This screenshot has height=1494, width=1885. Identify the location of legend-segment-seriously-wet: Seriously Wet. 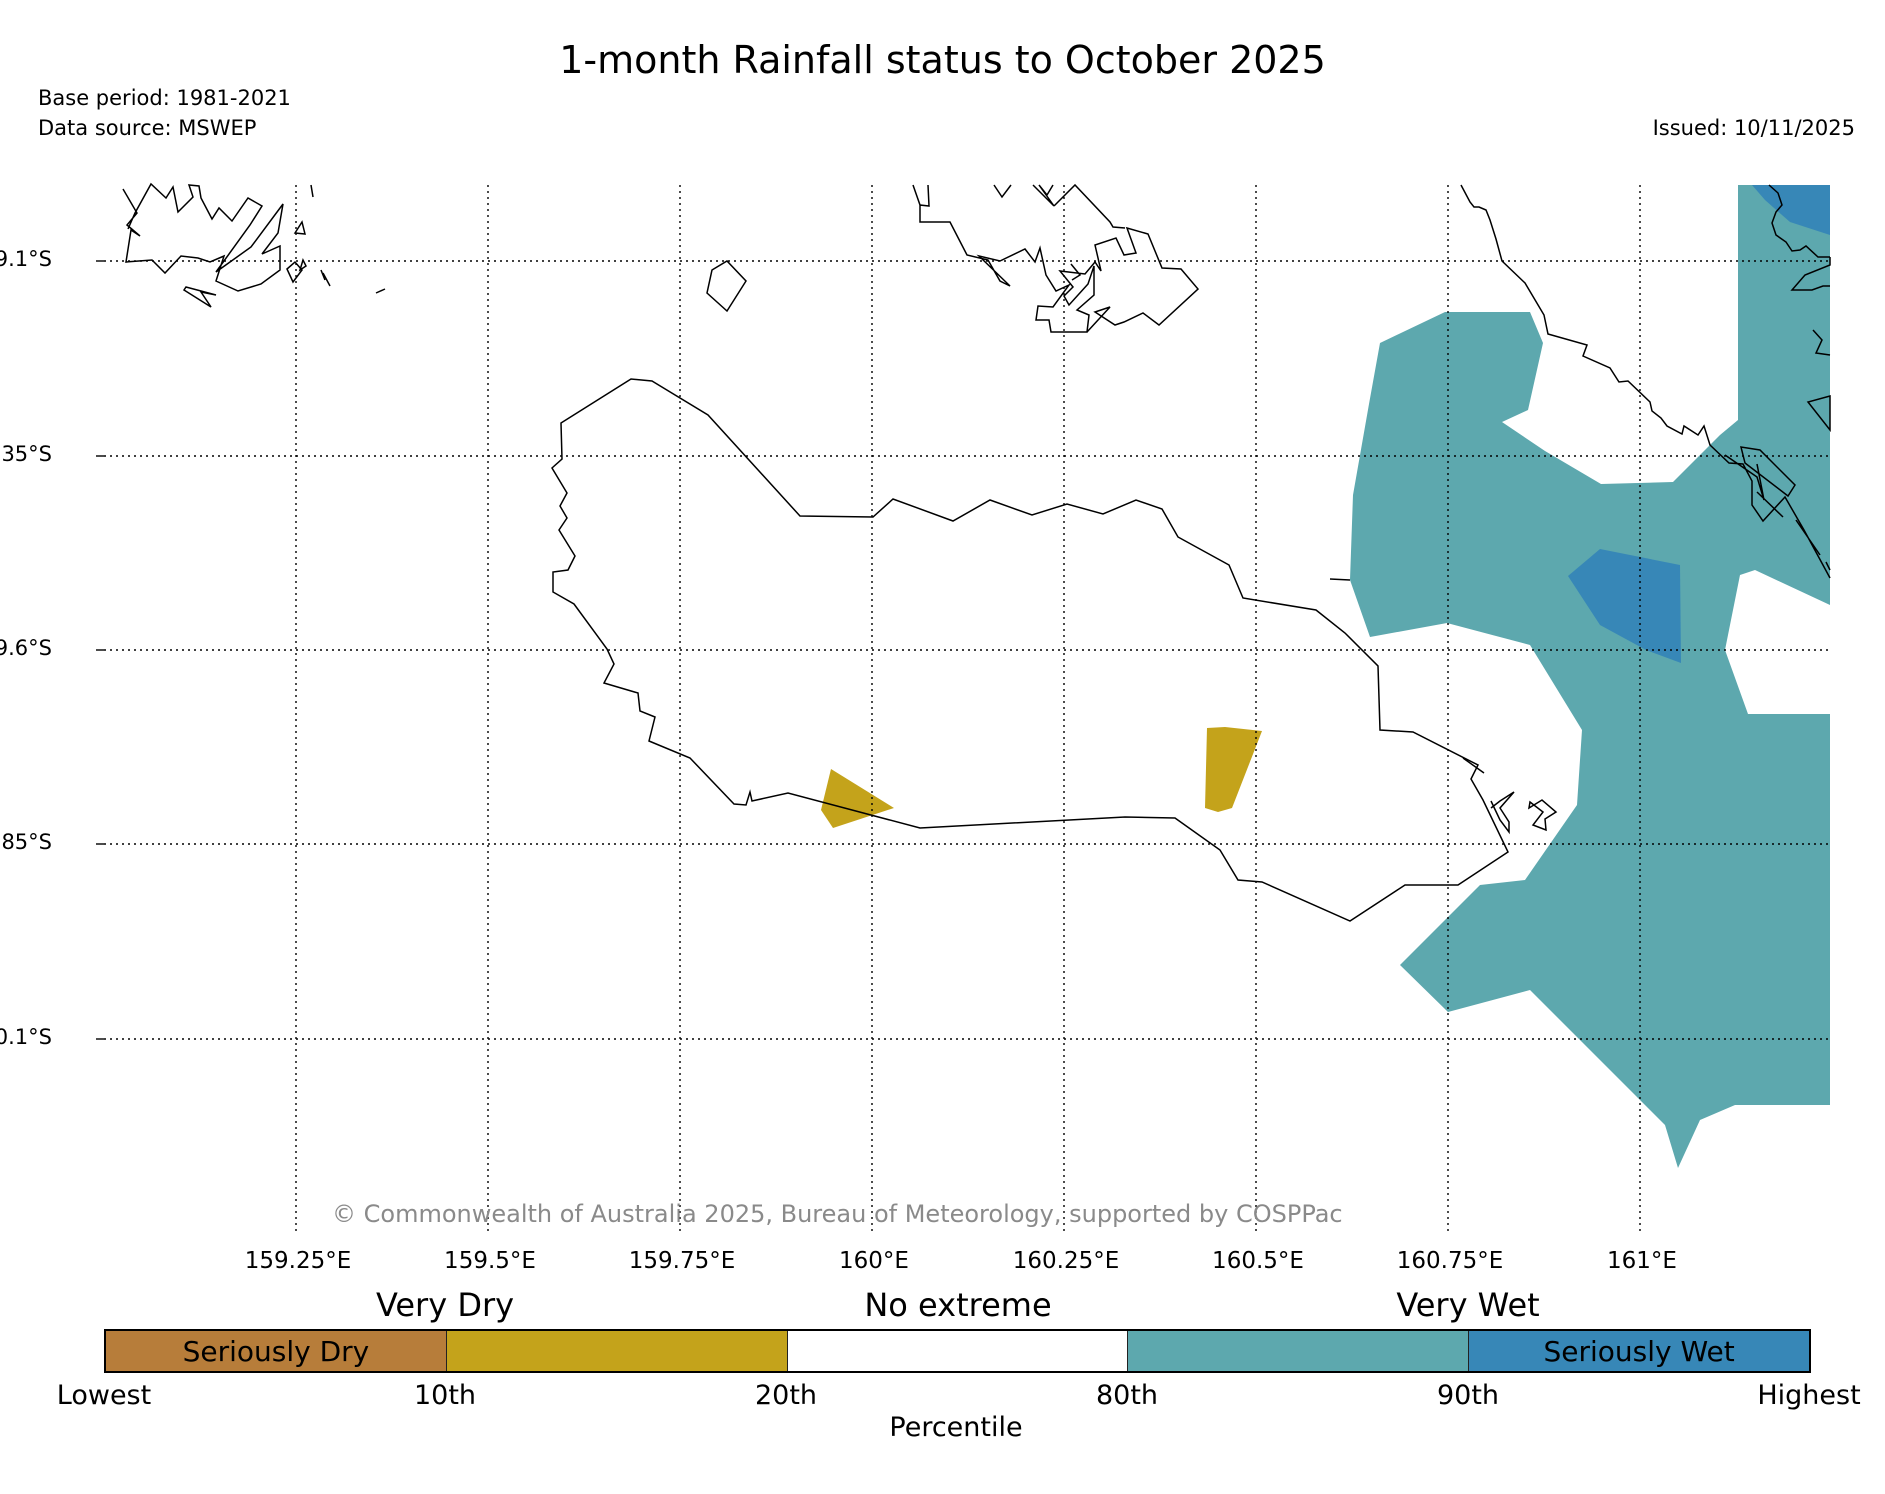
(1639, 1351).